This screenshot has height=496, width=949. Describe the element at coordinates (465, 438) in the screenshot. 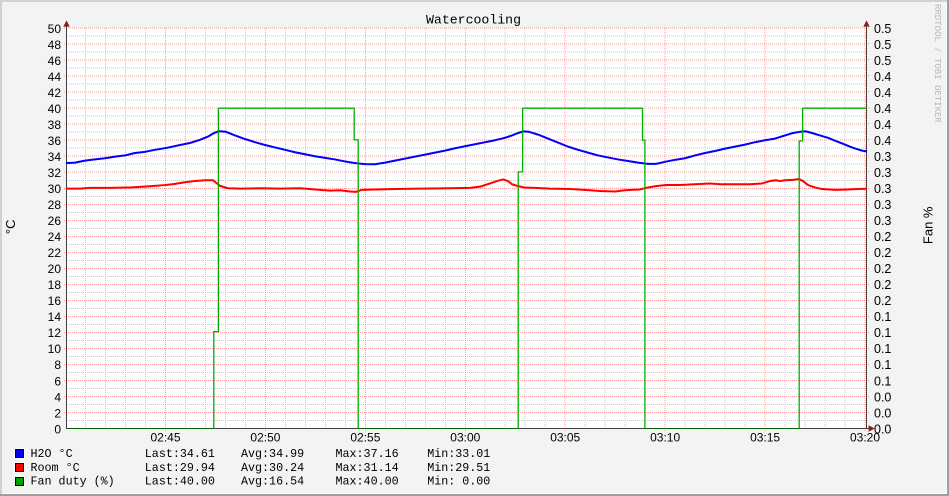

I see `svg-text: 03:00` at that location.